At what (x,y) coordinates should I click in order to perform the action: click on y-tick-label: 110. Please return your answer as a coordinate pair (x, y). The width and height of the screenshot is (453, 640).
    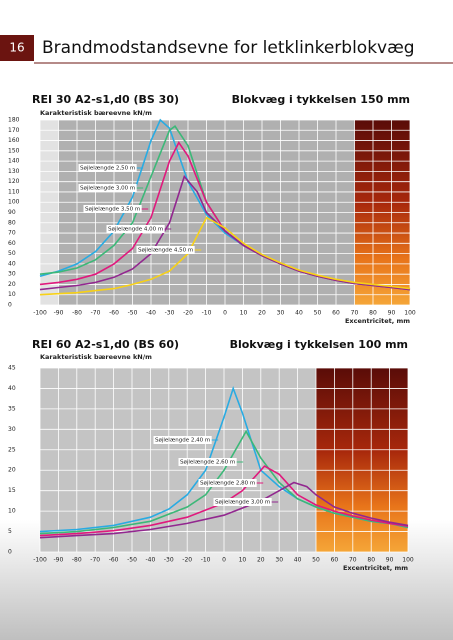
    Looking at the image, I should click on (14, 191).